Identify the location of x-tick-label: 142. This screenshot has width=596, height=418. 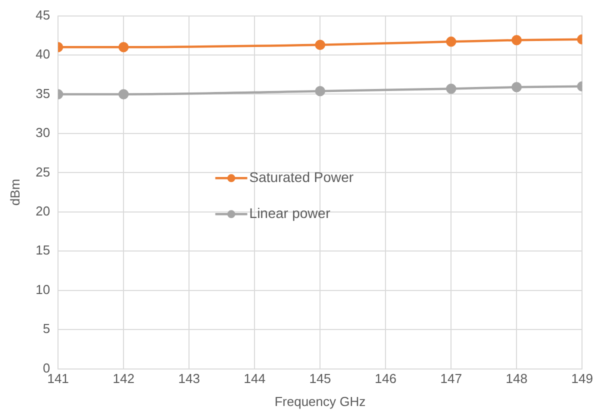
(123, 378).